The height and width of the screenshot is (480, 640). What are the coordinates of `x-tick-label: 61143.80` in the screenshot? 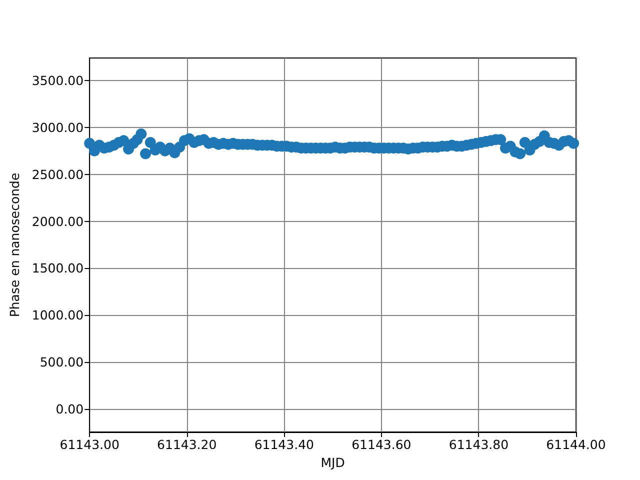 It's located at (478, 444).